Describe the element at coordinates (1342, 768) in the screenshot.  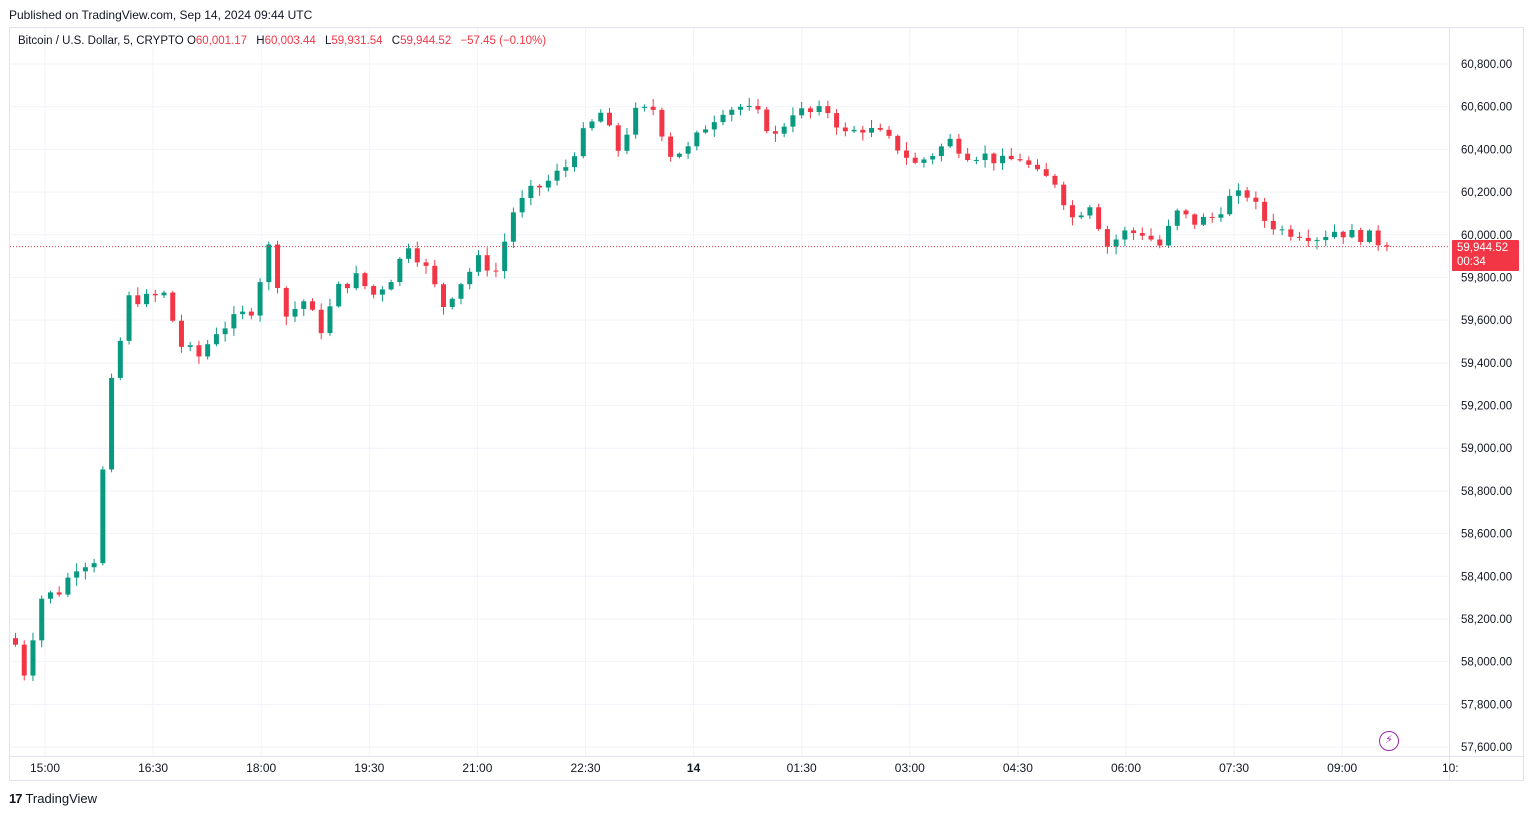
I see `time-tick-label: 09:00` at that location.